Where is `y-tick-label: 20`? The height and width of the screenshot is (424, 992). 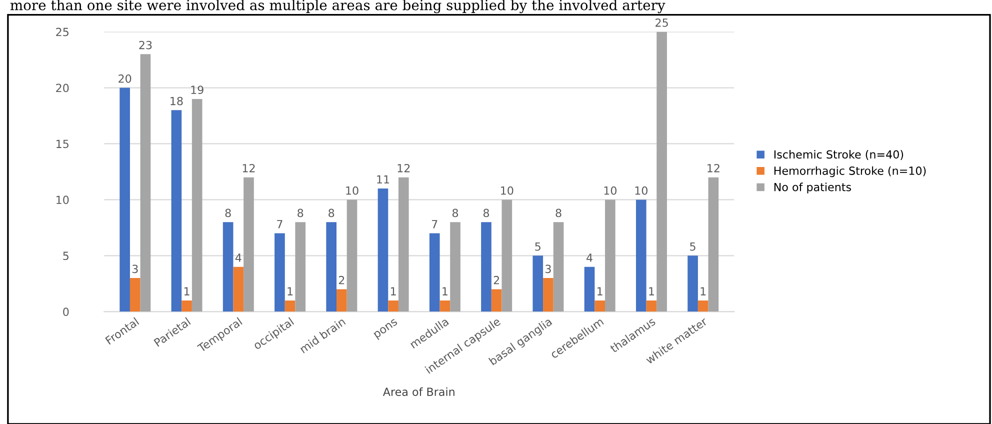
y-tick-label: 20 is located at coordinates (62, 88).